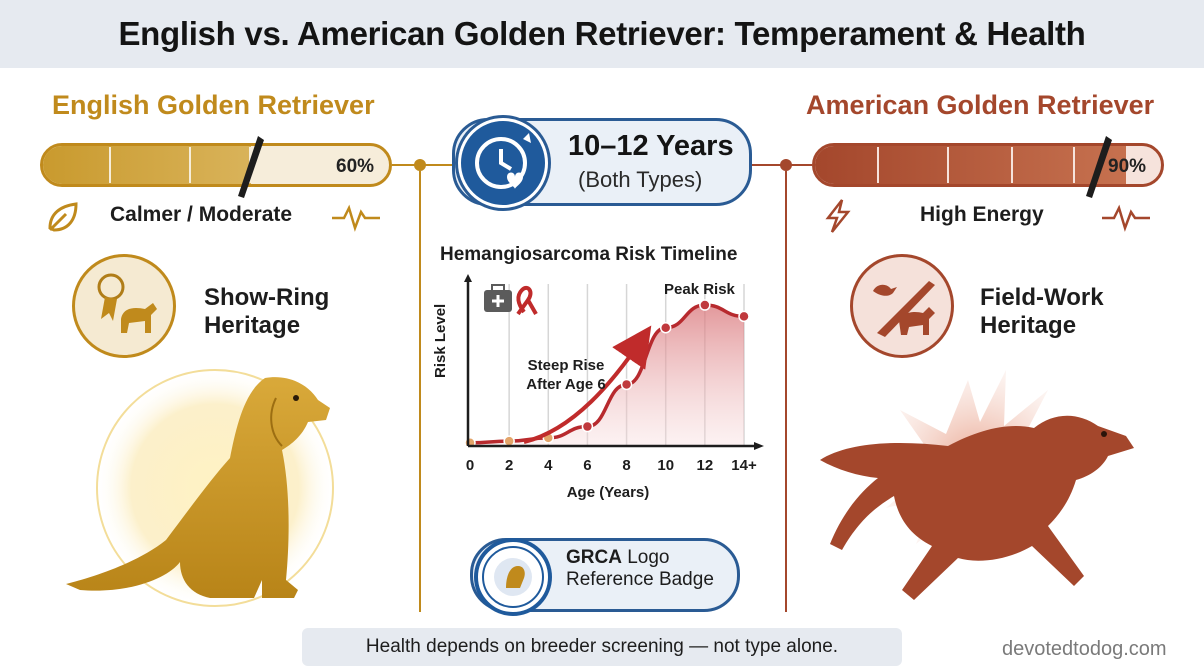  I want to click on y-axis-label: Risk Level, so click(440, 340).